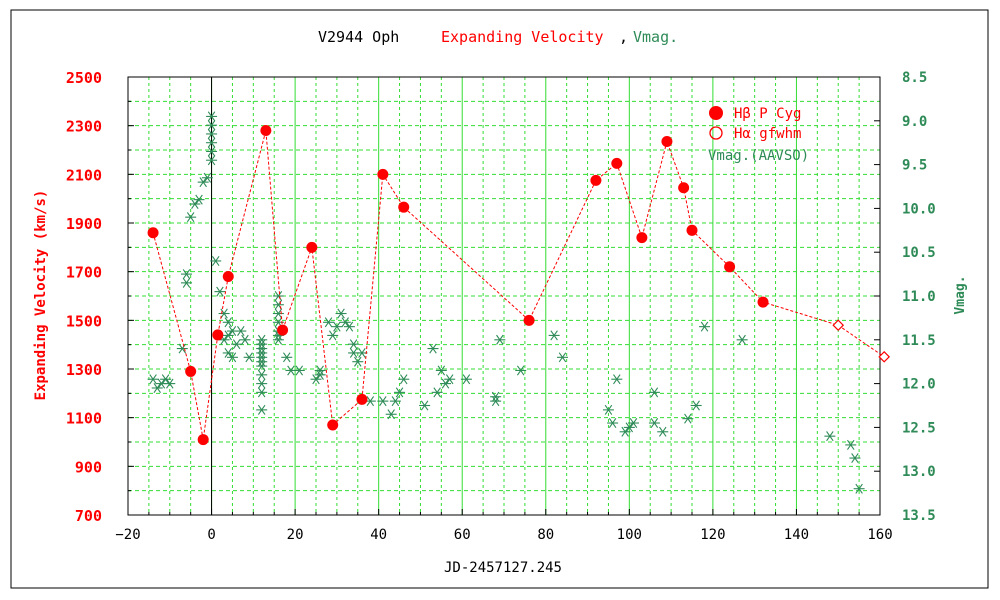  What do you see at coordinates (716, 113) in the screenshot?
I see `legend-marker-hbeta` at bounding box center [716, 113].